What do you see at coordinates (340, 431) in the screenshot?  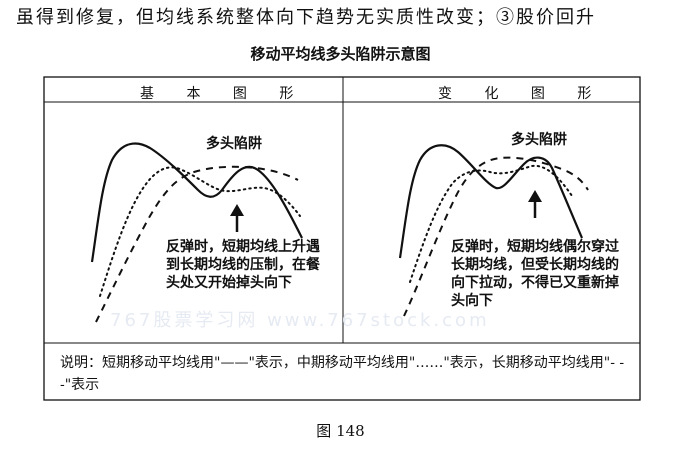 I see `figure-caption: 图 148` at bounding box center [340, 431].